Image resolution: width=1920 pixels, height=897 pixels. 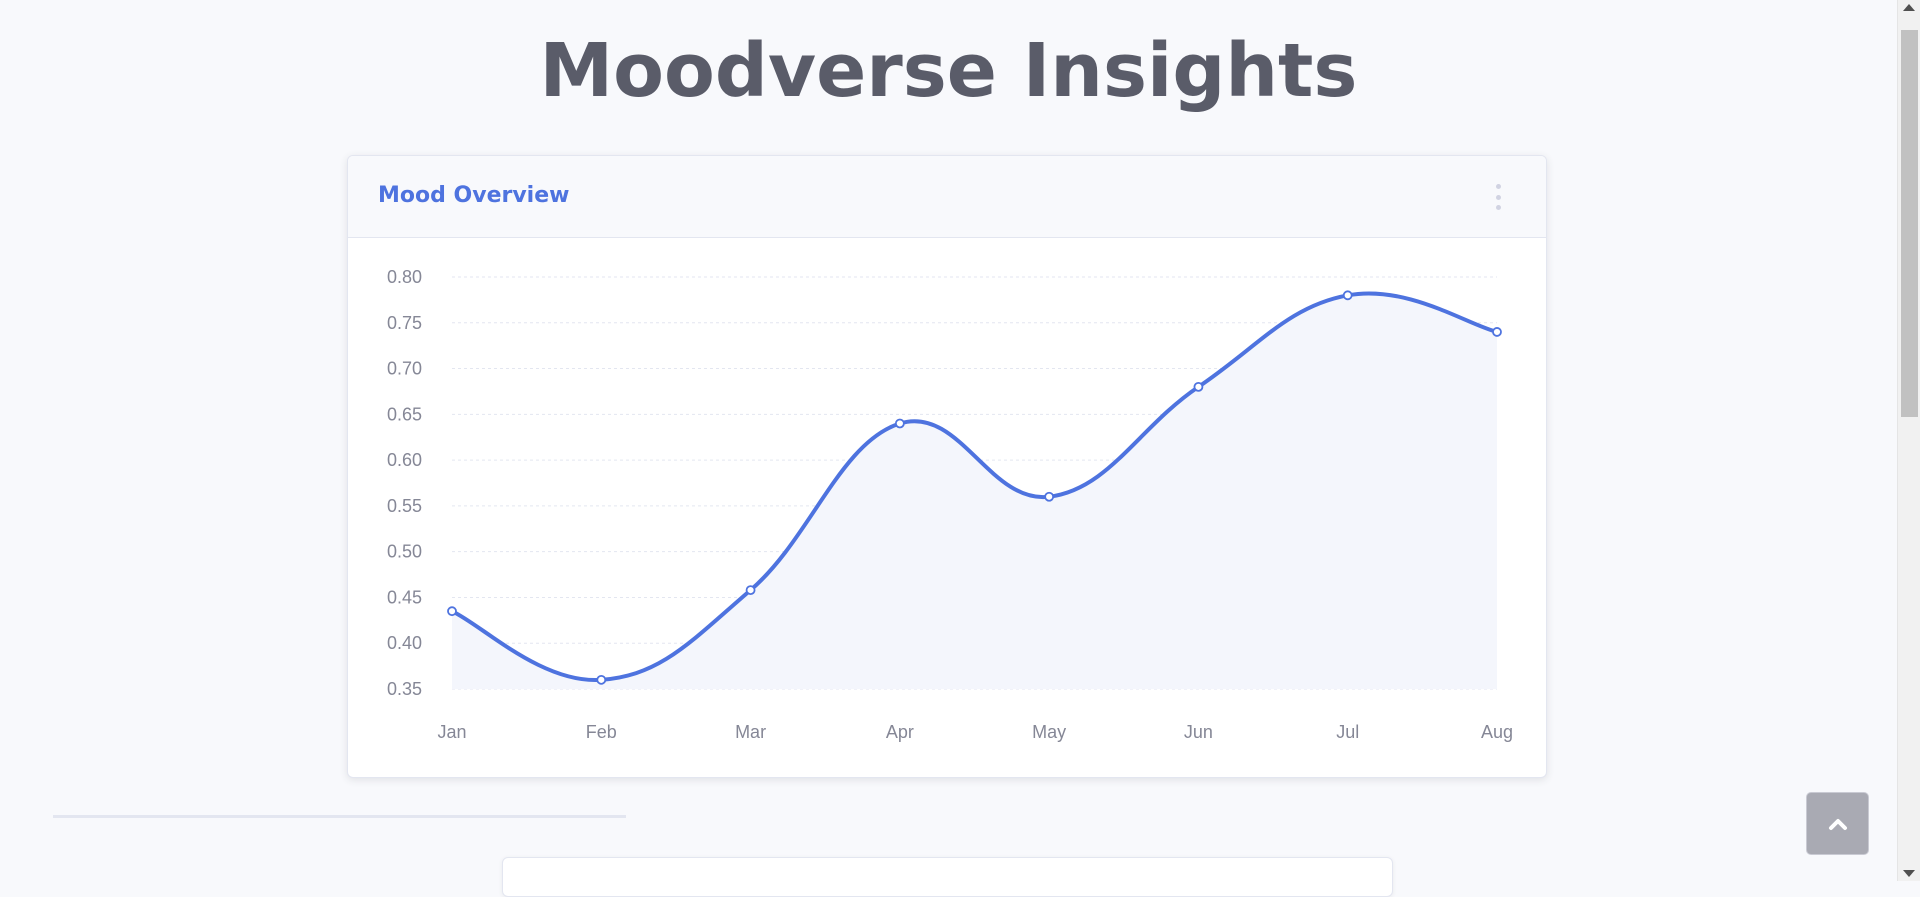 What do you see at coordinates (404, 414) in the screenshot?
I see `y-tick-label: 0.65` at bounding box center [404, 414].